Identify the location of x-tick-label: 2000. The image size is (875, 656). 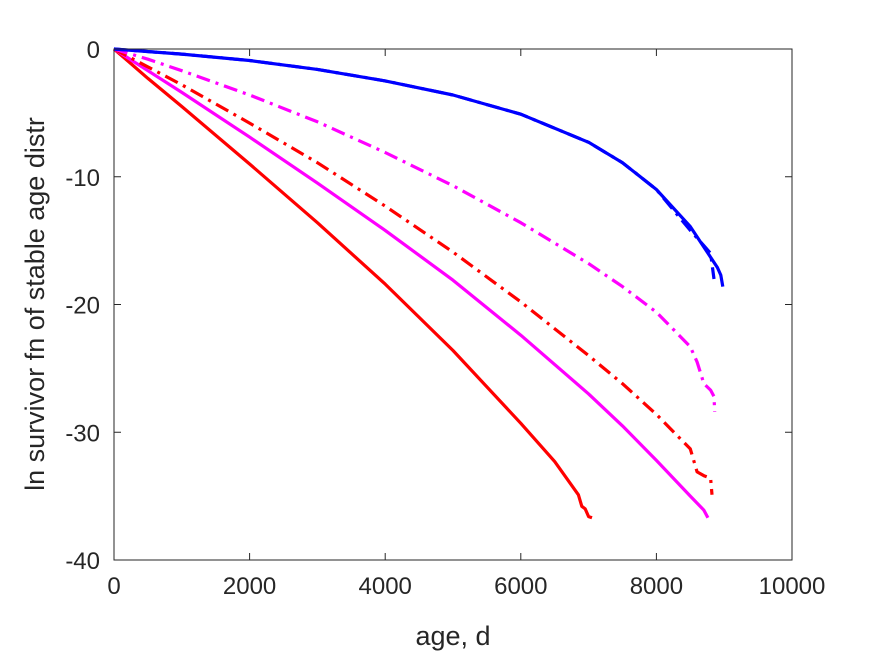
(249, 586).